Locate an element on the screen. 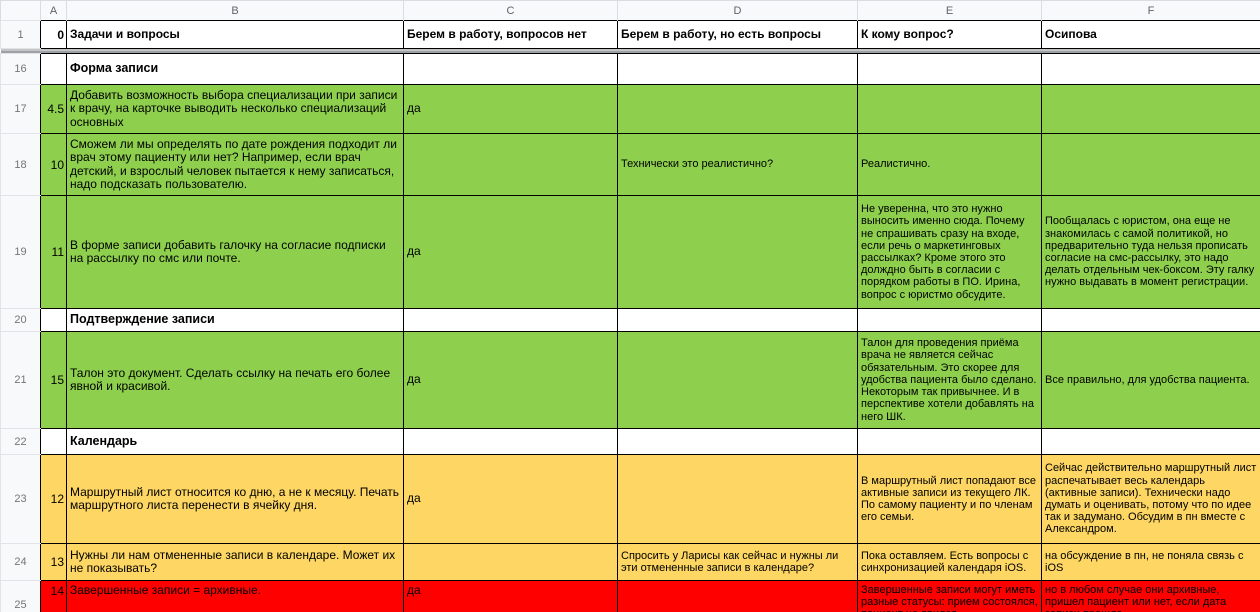 This screenshot has height=612, width=1260. cell-D21 is located at coordinates (737, 380).